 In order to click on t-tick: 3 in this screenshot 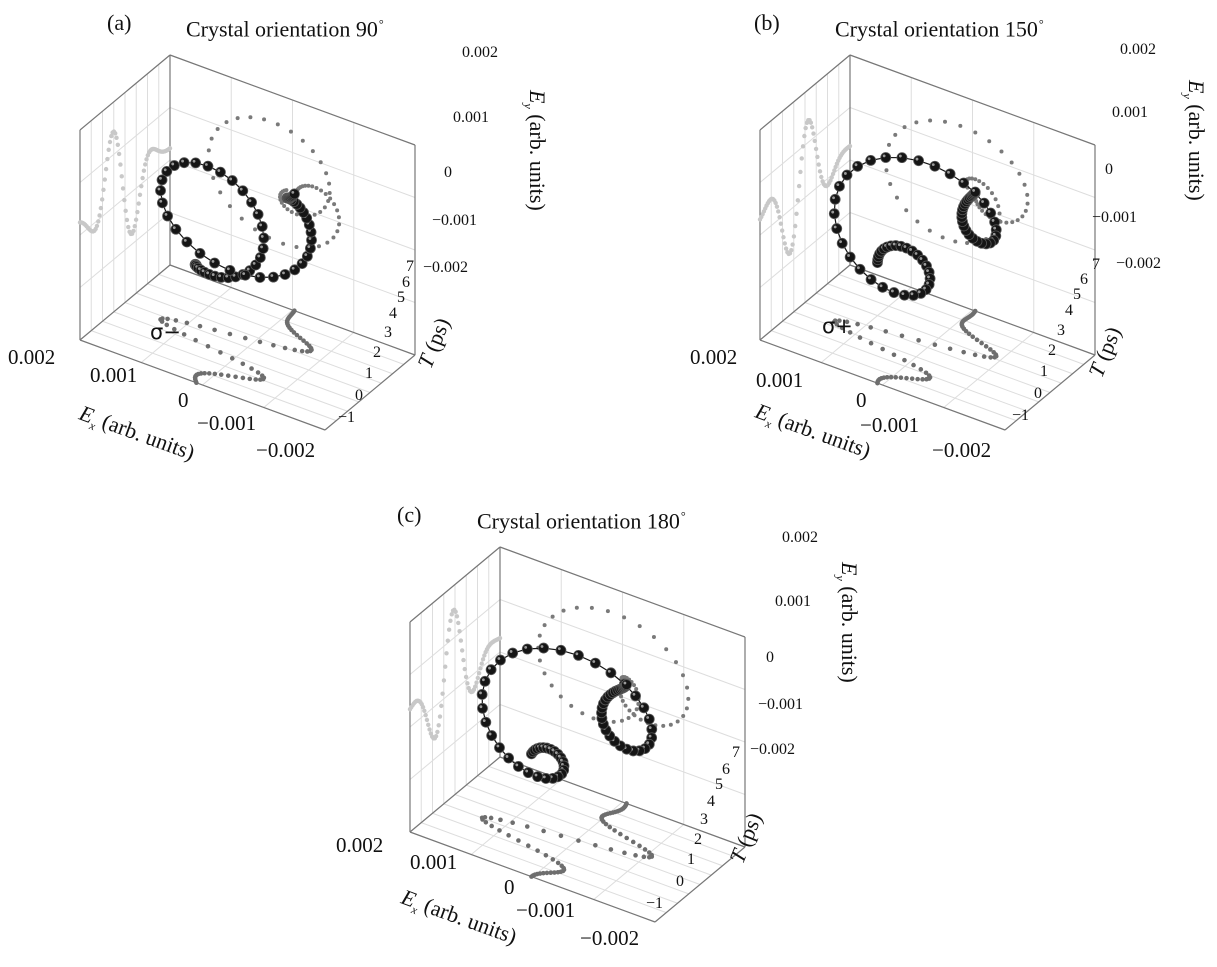, I will do `click(1061, 330)`.